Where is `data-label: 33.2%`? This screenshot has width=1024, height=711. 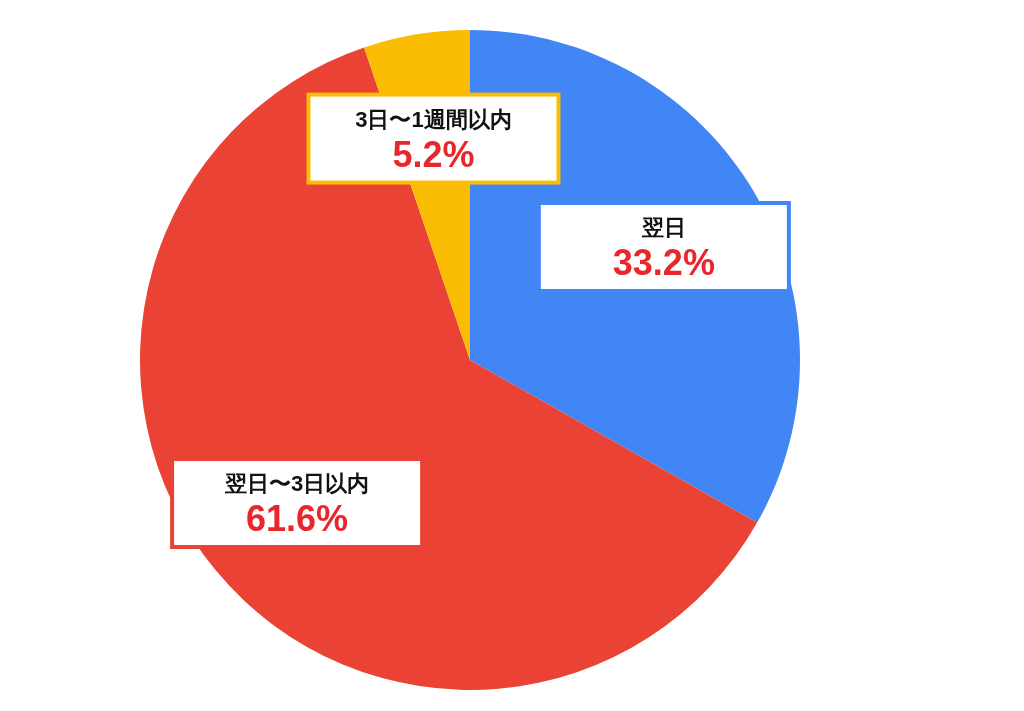 data-label: 33.2% is located at coordinates (663, 262).